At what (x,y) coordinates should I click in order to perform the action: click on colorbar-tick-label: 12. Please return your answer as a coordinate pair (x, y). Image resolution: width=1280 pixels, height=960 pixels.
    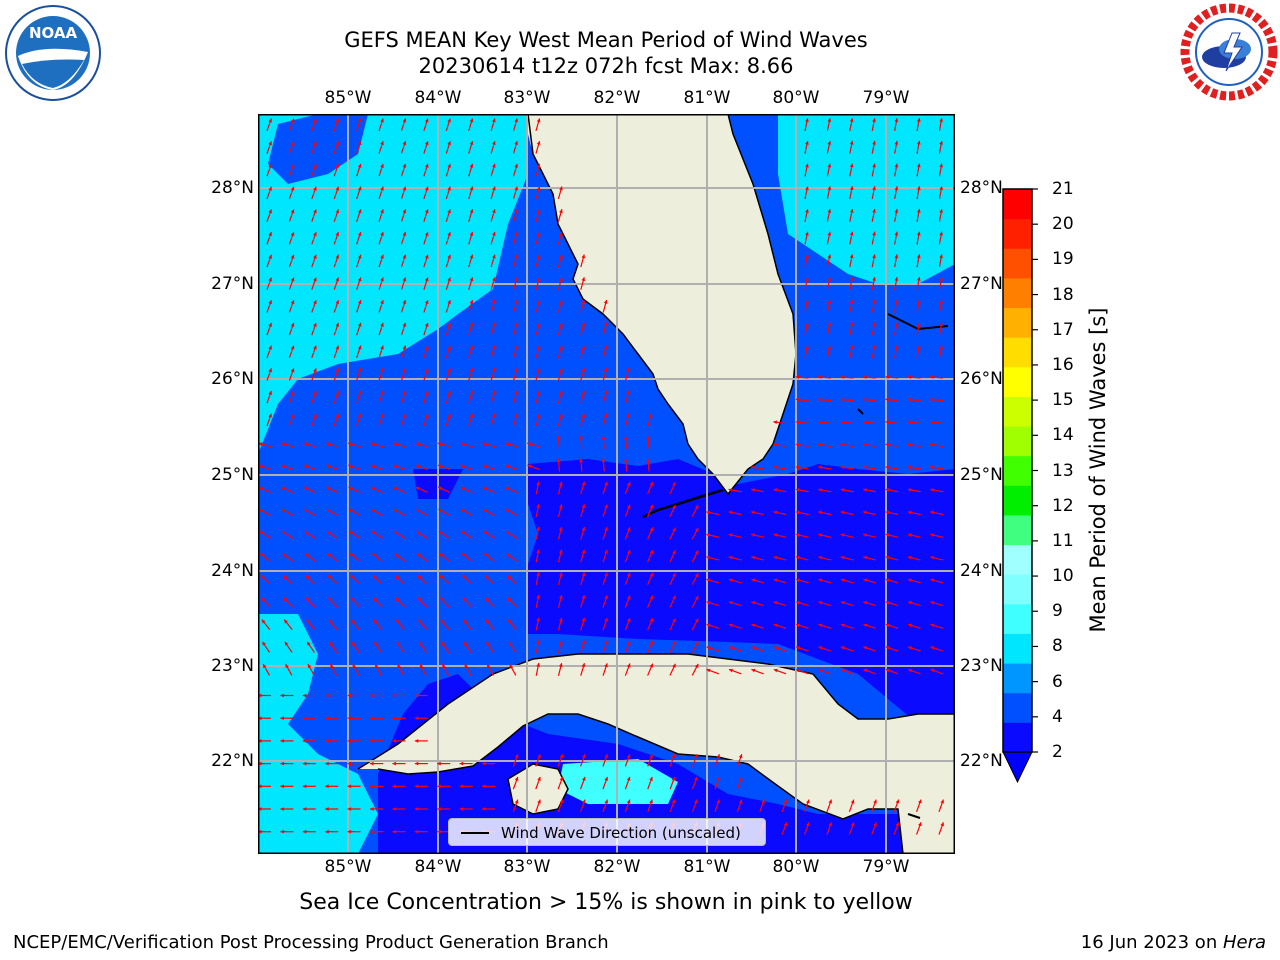
    Looking at the image, I should click on (1063, 505).